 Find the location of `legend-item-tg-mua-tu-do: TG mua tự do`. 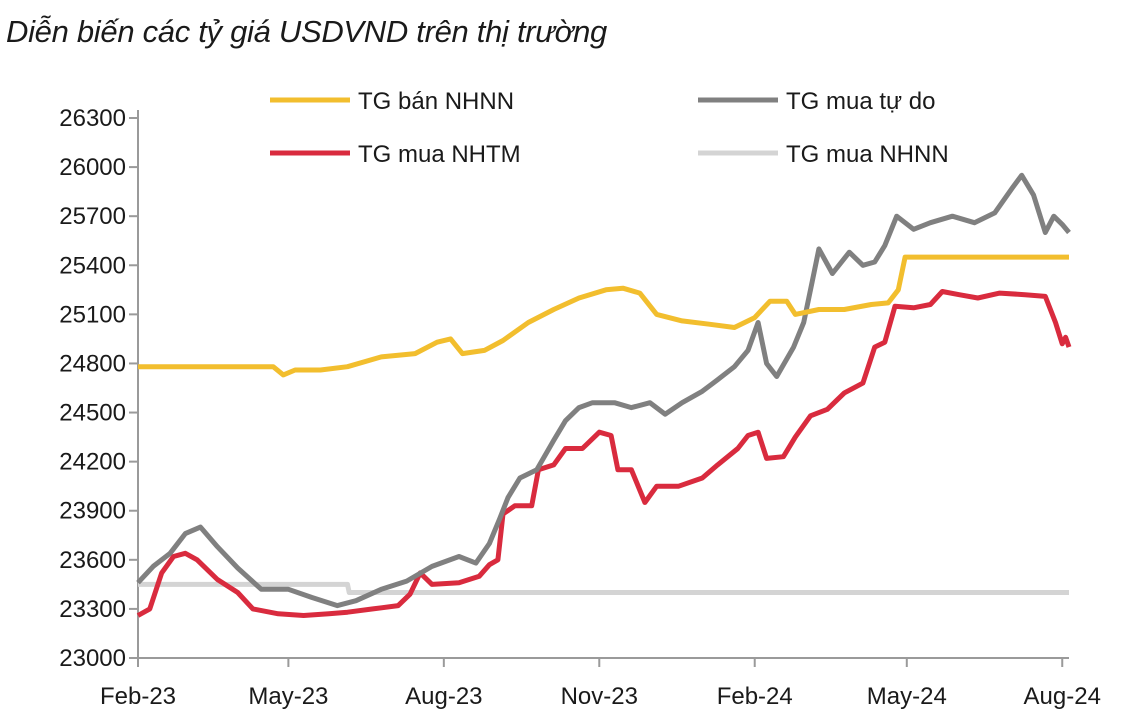

legend-item-tg-mua-tu-do: TG mua tự do is located at coordinates (816, 101).